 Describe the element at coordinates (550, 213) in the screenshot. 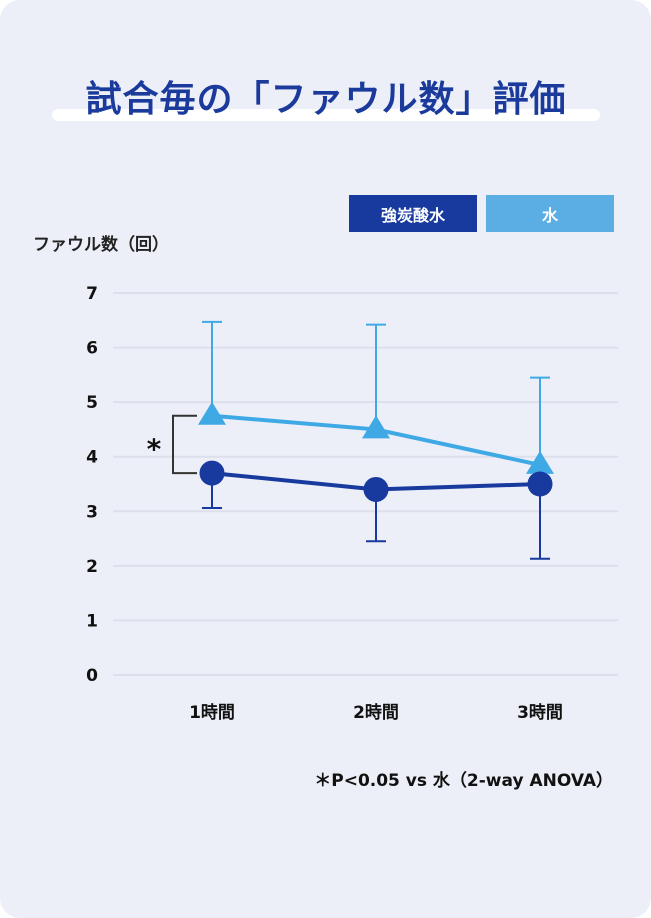

I see `legend-item-water: 水` at that location.